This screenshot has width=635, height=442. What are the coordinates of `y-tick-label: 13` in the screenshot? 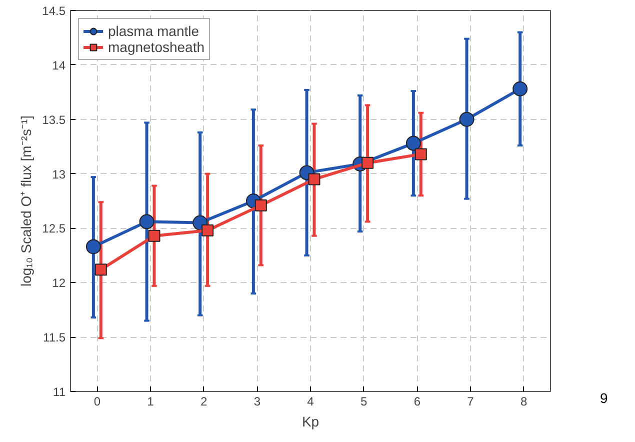 It's located at (59, 174).